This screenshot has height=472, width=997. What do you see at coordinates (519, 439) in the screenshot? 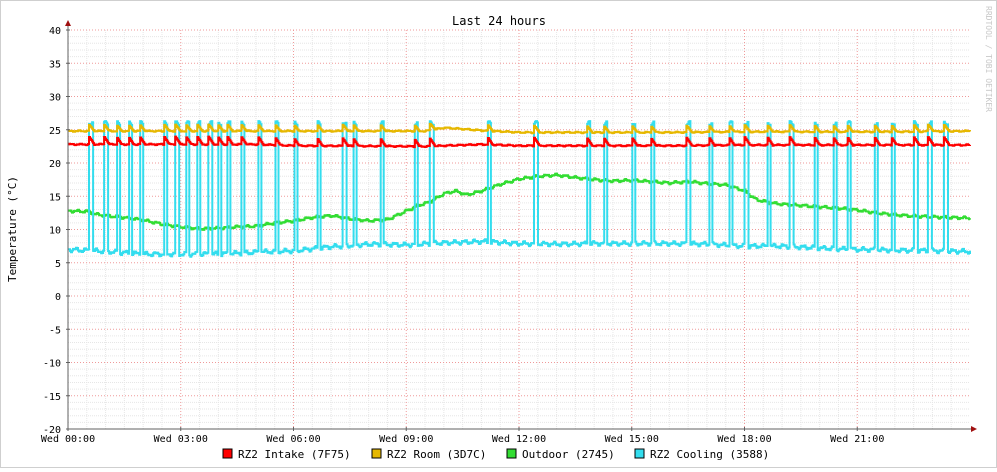
I see `x-tick-label: Wed 12:00` at bounding box center [519, 439].